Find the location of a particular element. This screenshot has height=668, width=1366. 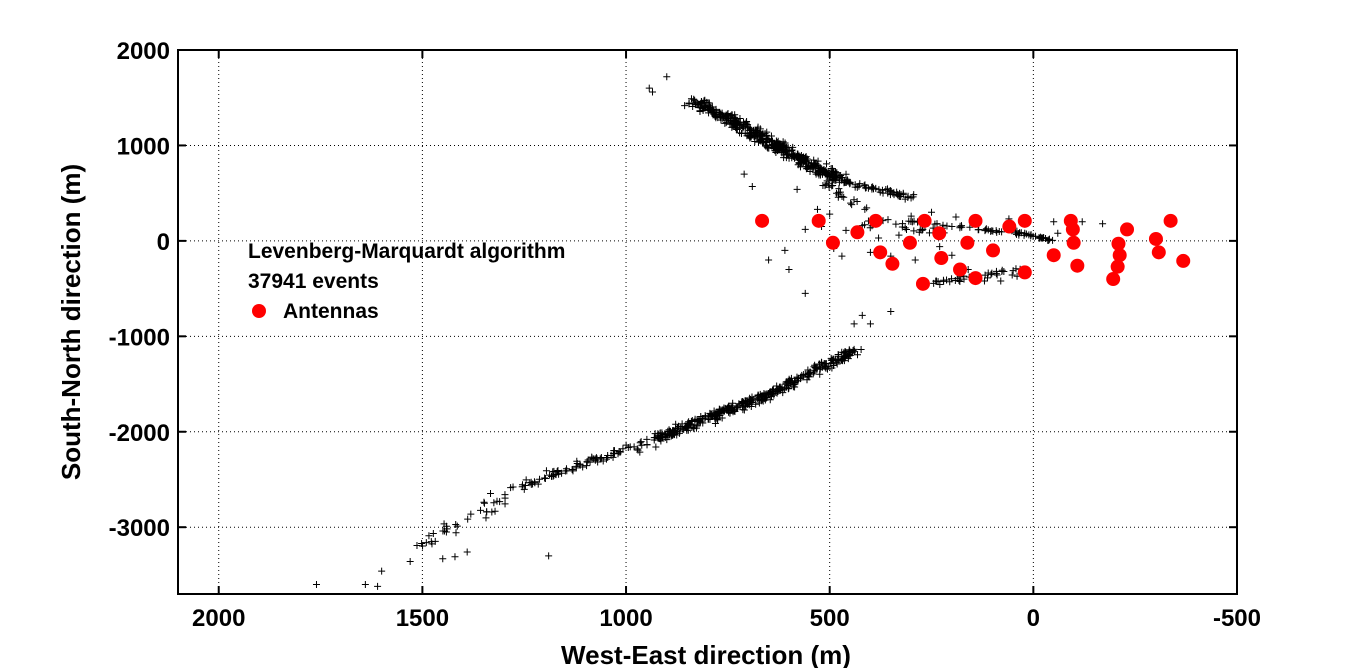

y-tick-label: -1000 is located at coordinates (139, 337).